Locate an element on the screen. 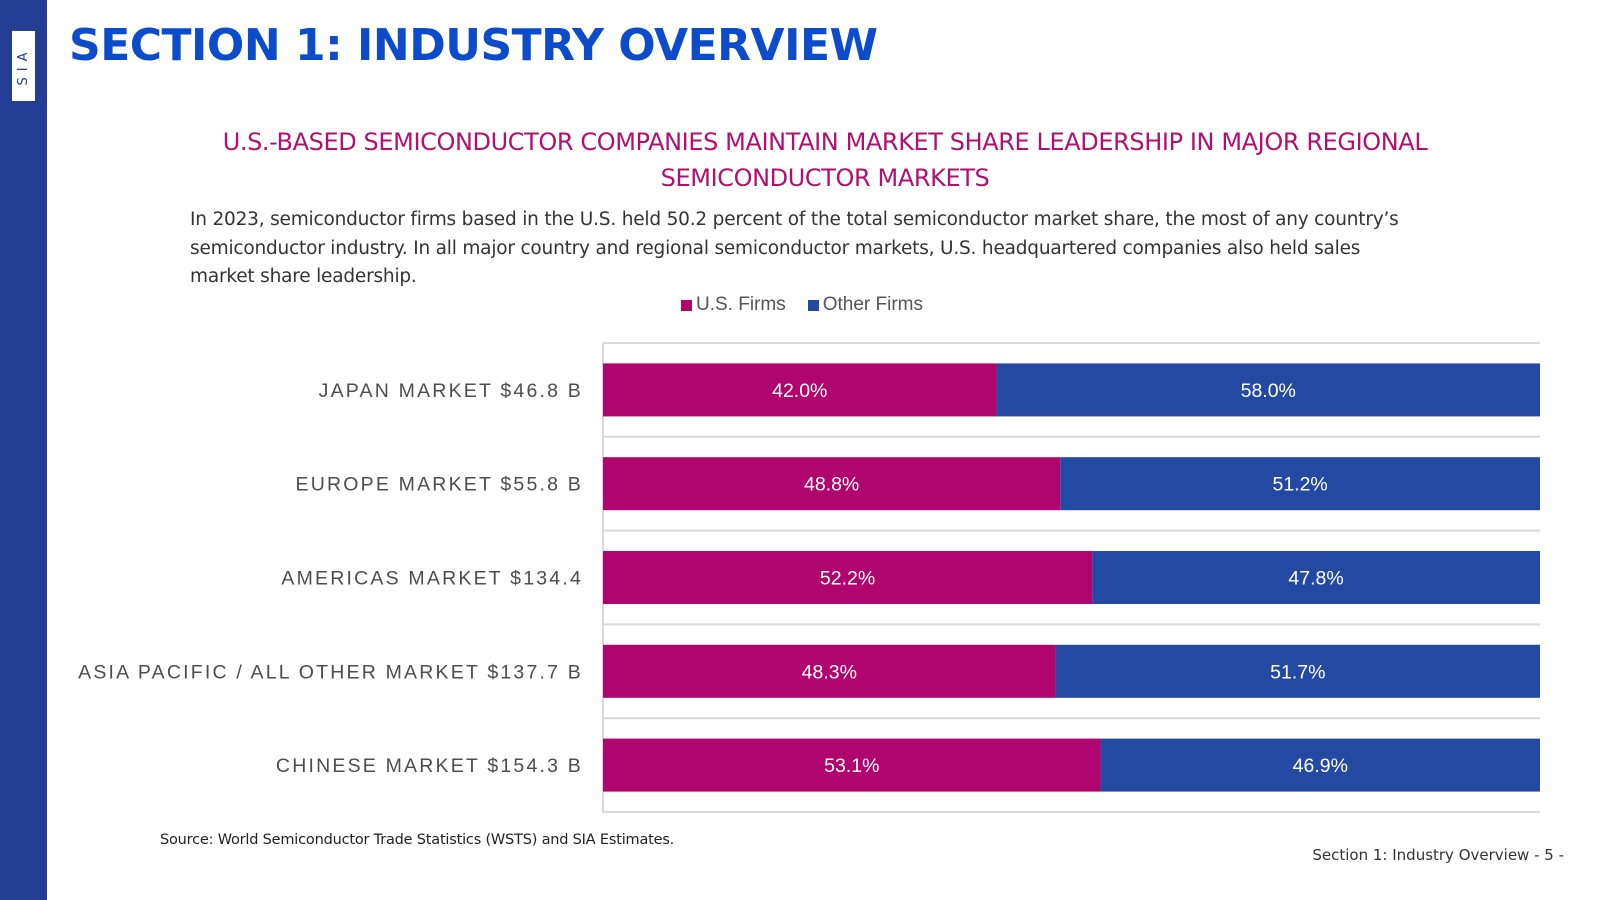 This screenshot has width=1600, height=900. category-label: AMERICAS MARKET $134.4 is located at coordinates (432, 579).